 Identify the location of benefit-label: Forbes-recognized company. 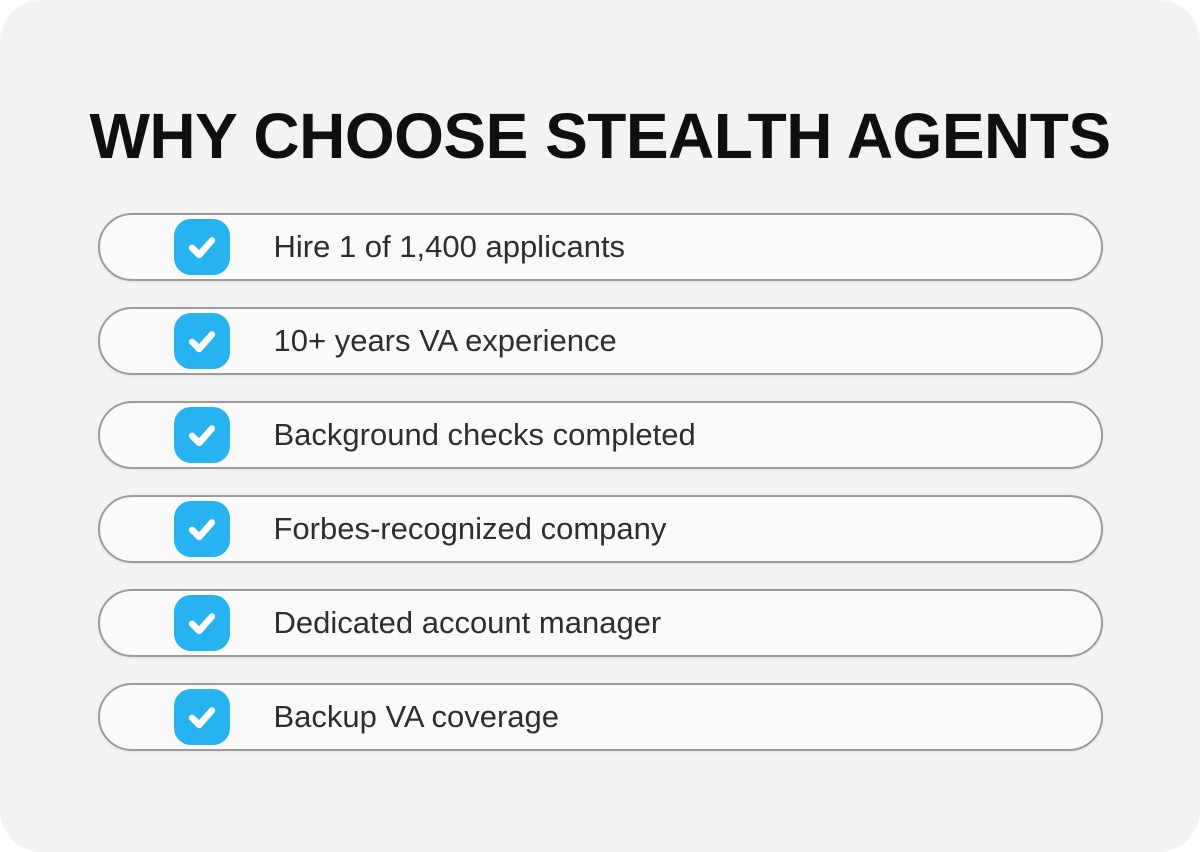
(470, 528).